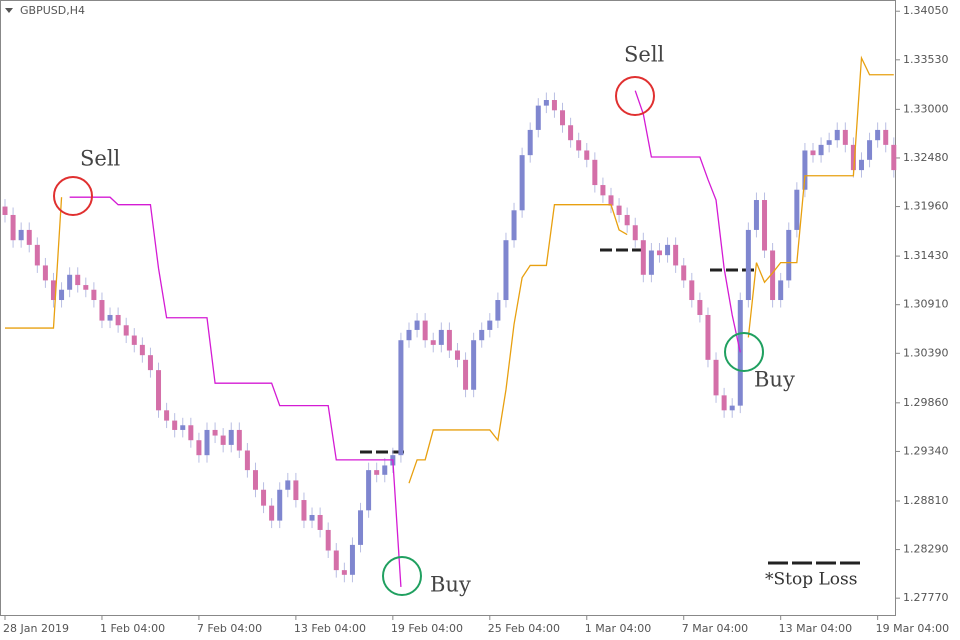  I want to click on x-tick-label: 1 Mar 04:00, so click(618, 628).